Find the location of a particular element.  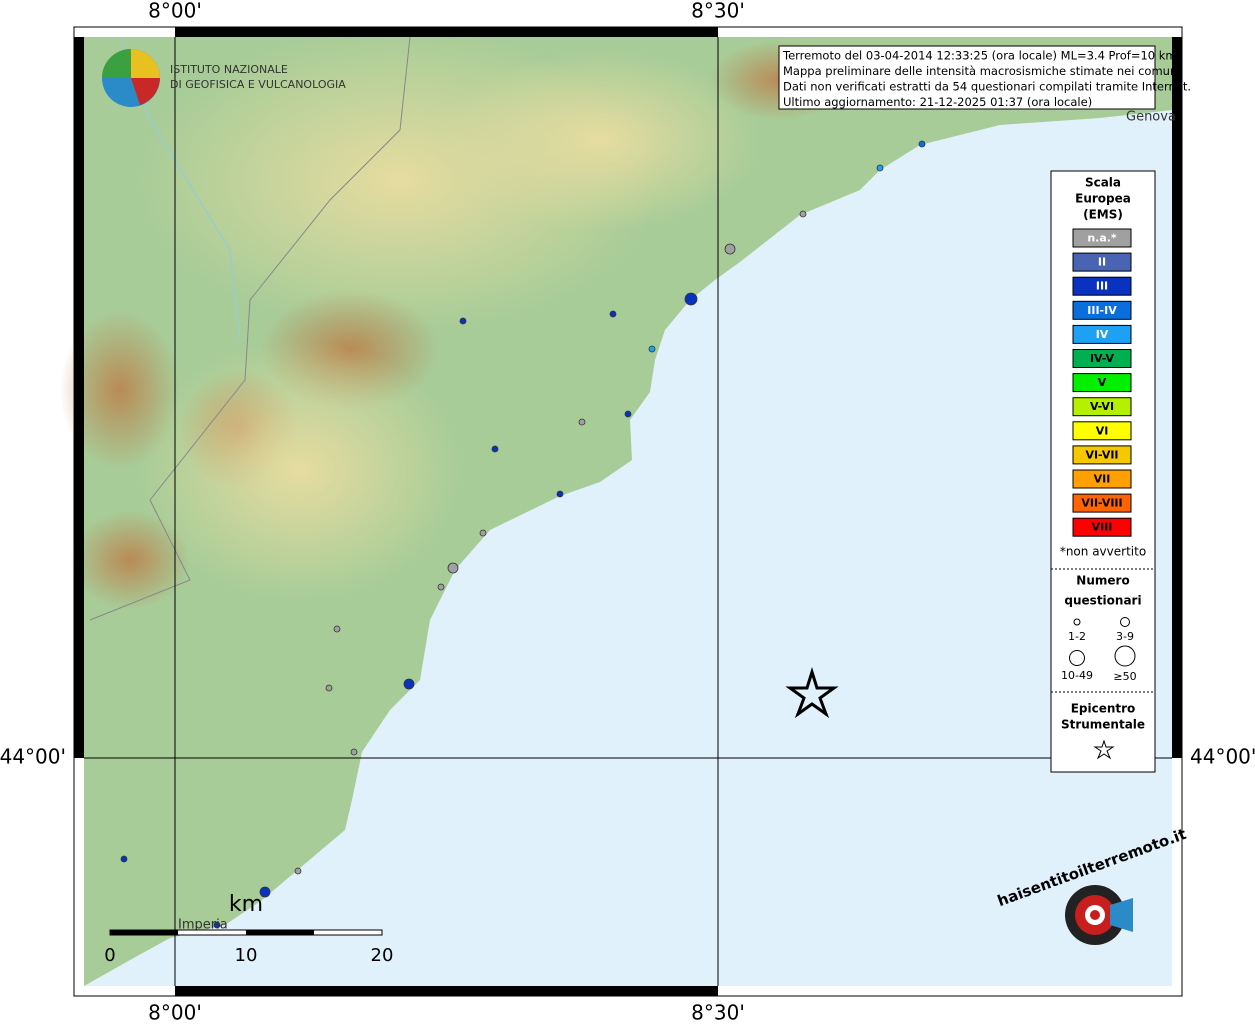

legend-title: Europea is located at coordinates (1103, 199).